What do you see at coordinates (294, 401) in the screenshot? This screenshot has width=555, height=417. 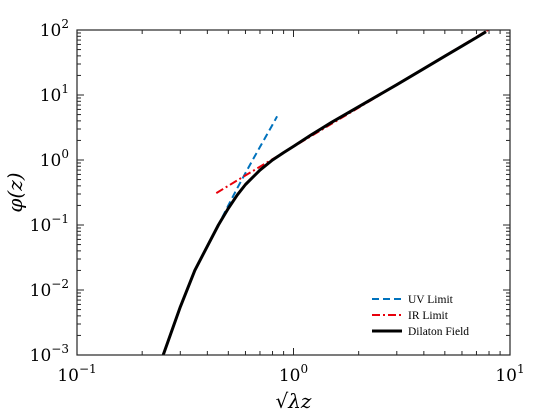 I see `x-axis-label: √λz` at bounding box center [294, 401].